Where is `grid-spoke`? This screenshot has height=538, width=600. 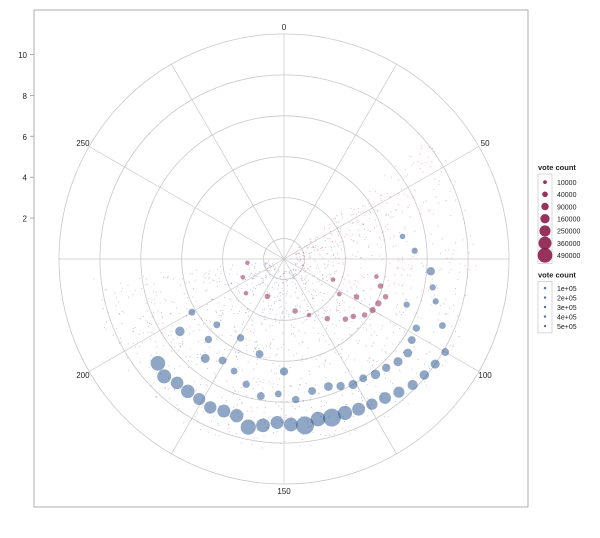
grid-spoke is located at coordinates (381, 203).